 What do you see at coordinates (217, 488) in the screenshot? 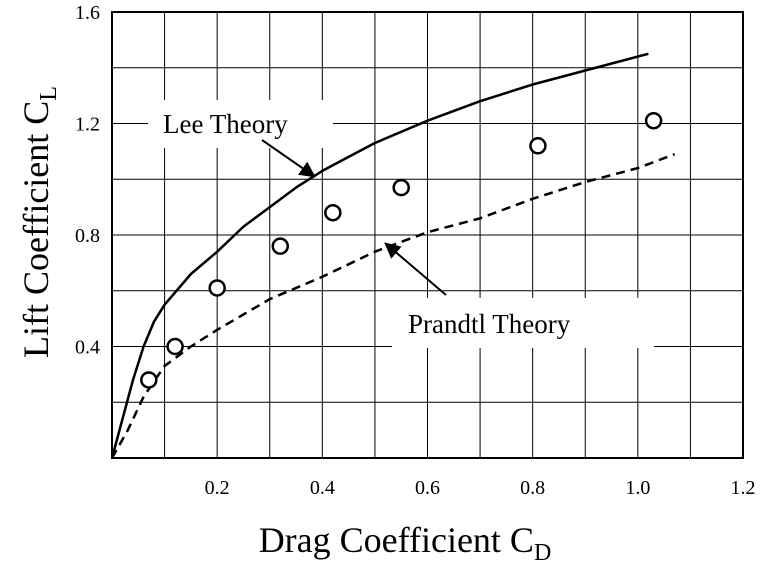
I see `x-tick-label: 0.2` at bounding box center [217, 488].